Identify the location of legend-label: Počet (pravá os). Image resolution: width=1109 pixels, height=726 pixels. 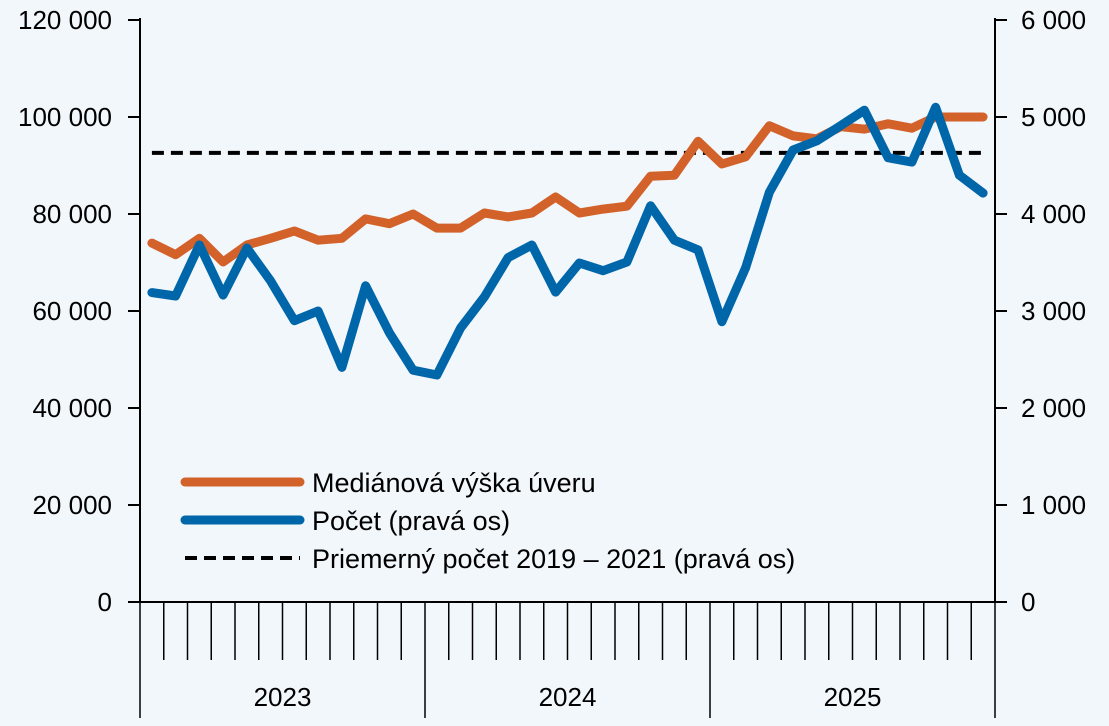
(411, 521).